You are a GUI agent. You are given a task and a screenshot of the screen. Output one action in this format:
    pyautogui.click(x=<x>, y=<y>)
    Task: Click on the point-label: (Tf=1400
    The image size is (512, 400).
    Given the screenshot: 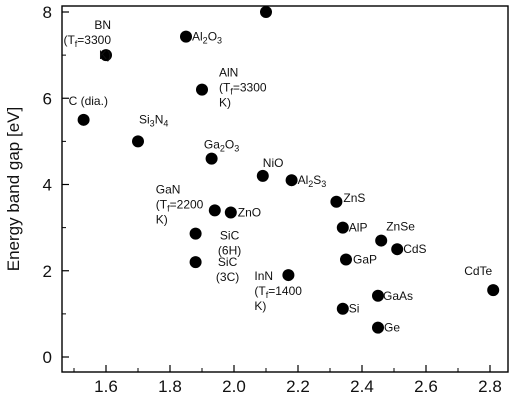 What is the action you would take?
    pyautogui.click(x=278, y=292)
    